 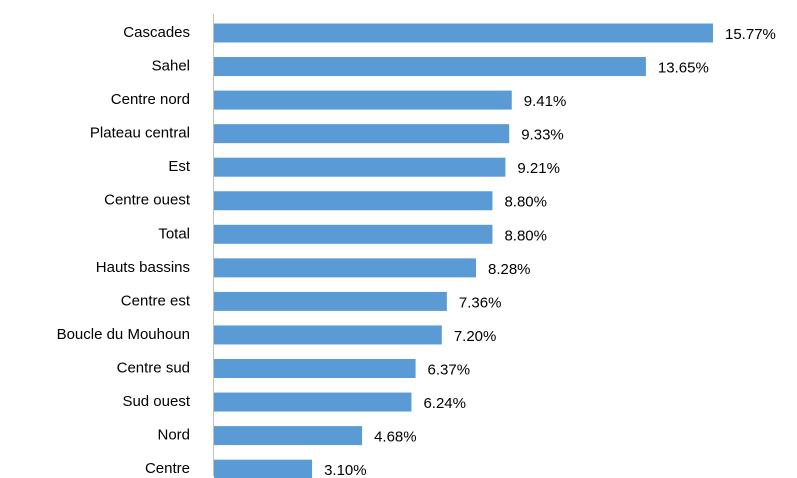 What do you see at coordinates (150, 99) in the screenshot?
I see `y-tick-label: Centre nord` at bounding box center [150, 99].